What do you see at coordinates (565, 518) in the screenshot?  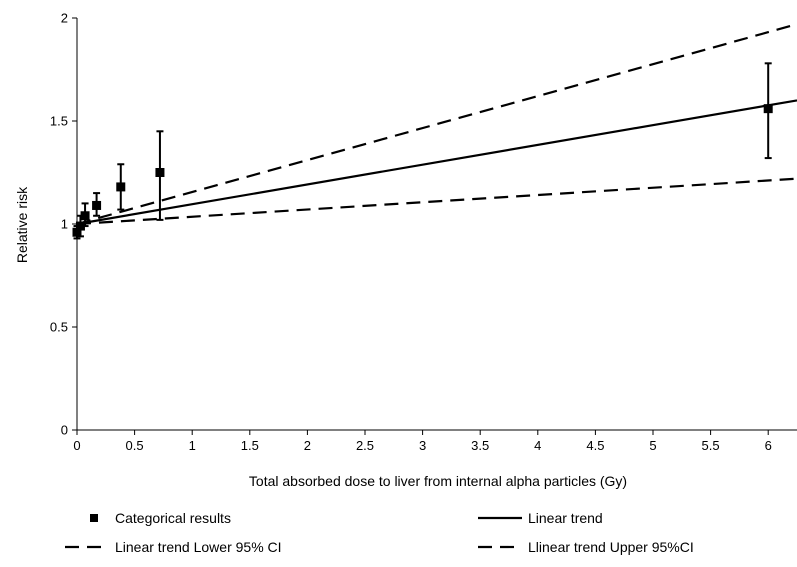 I see `legend-label: Linear trend` at bounding box center [565, 518].